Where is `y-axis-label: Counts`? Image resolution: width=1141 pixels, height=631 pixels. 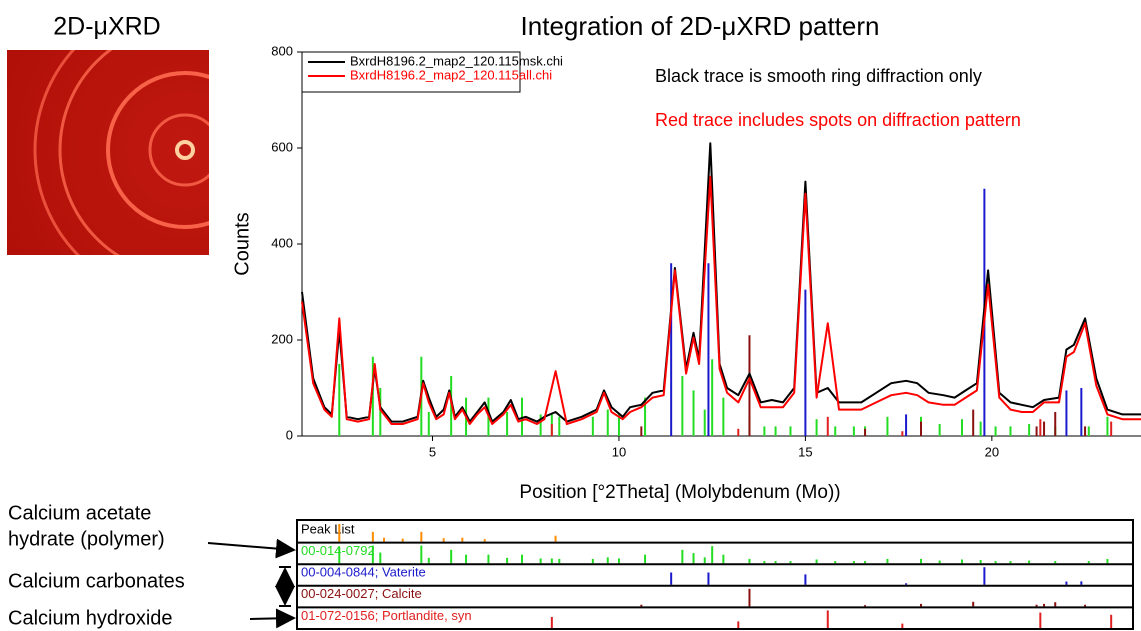 y-axis-label: Counts is located at coordinates (242, 243).